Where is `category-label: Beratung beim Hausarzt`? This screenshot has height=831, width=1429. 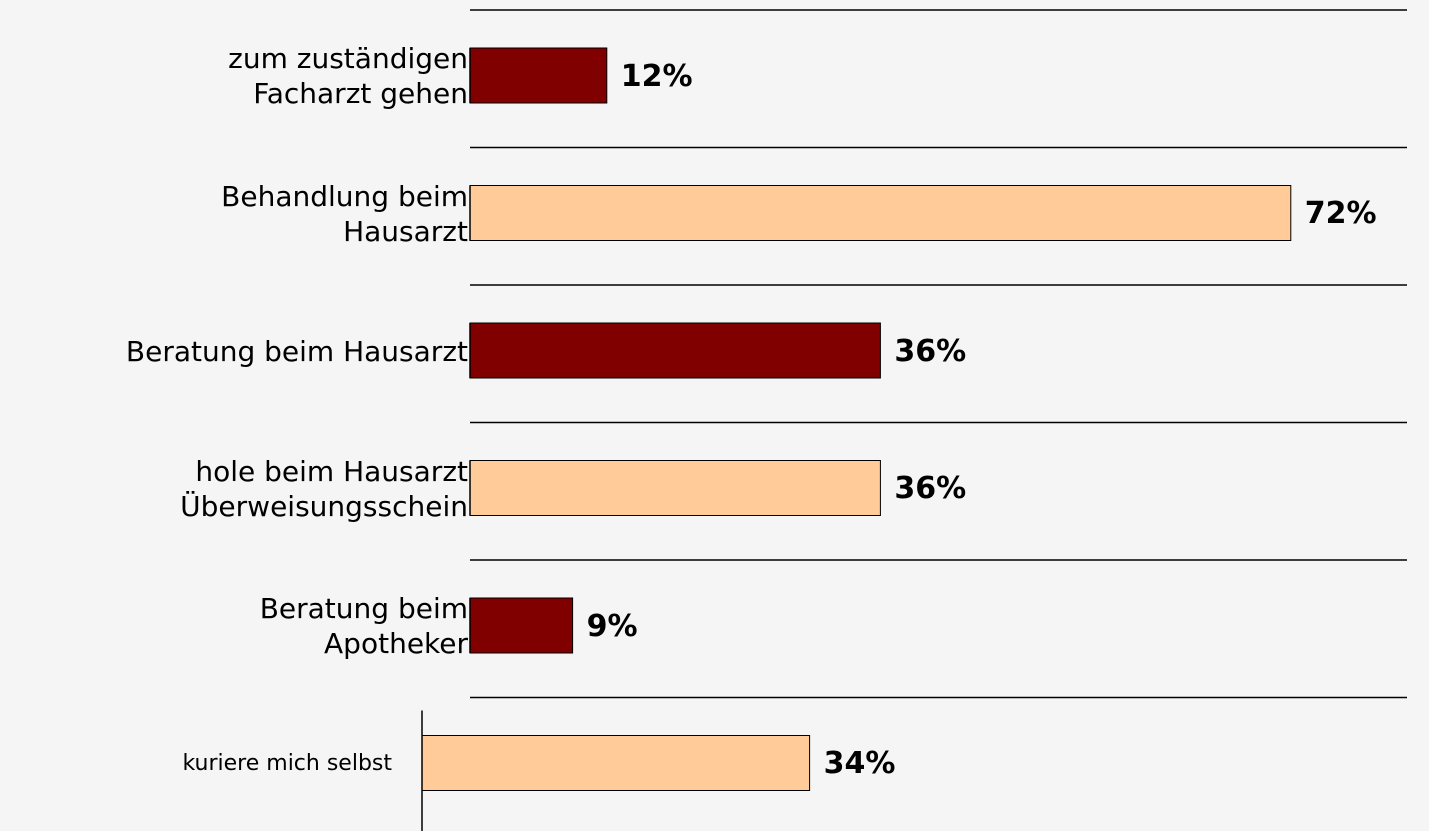 category-label: Beratung beim Hausarzt is located at coordinates (296, 351).